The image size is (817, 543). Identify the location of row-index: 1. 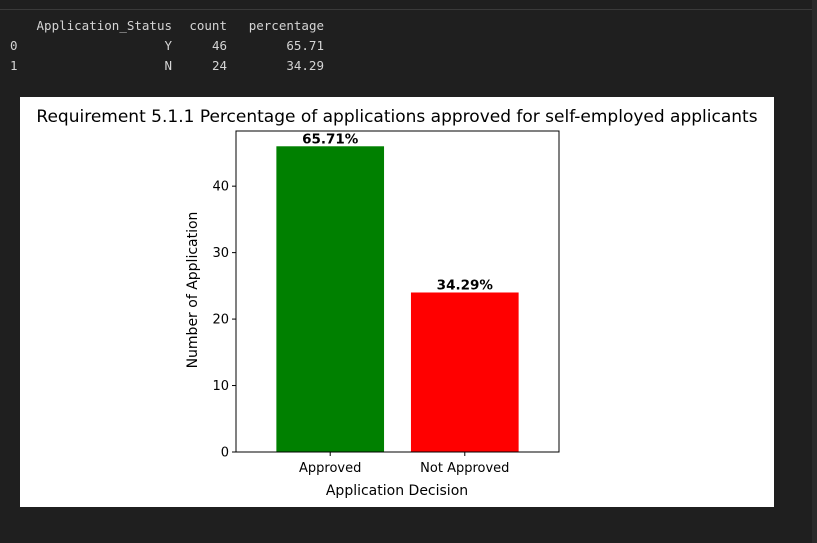
(14, 65).